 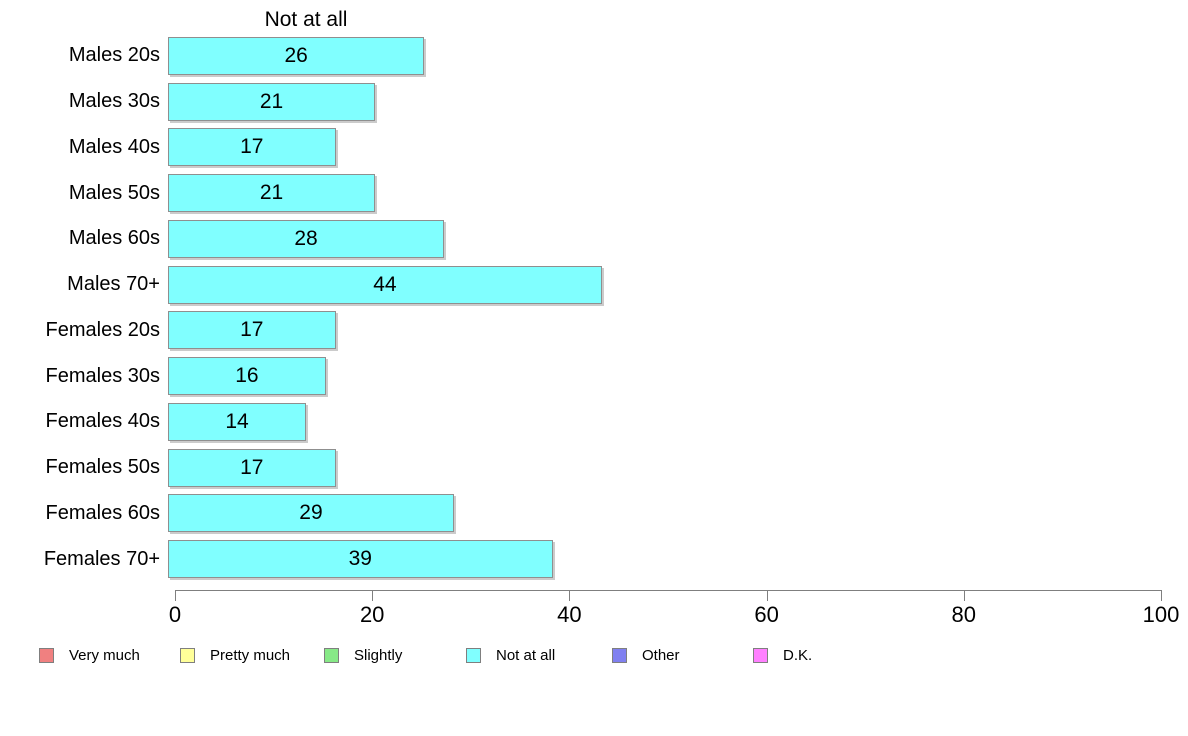 I want to click on bar-value-label: 44, so click(x=385, y=284).